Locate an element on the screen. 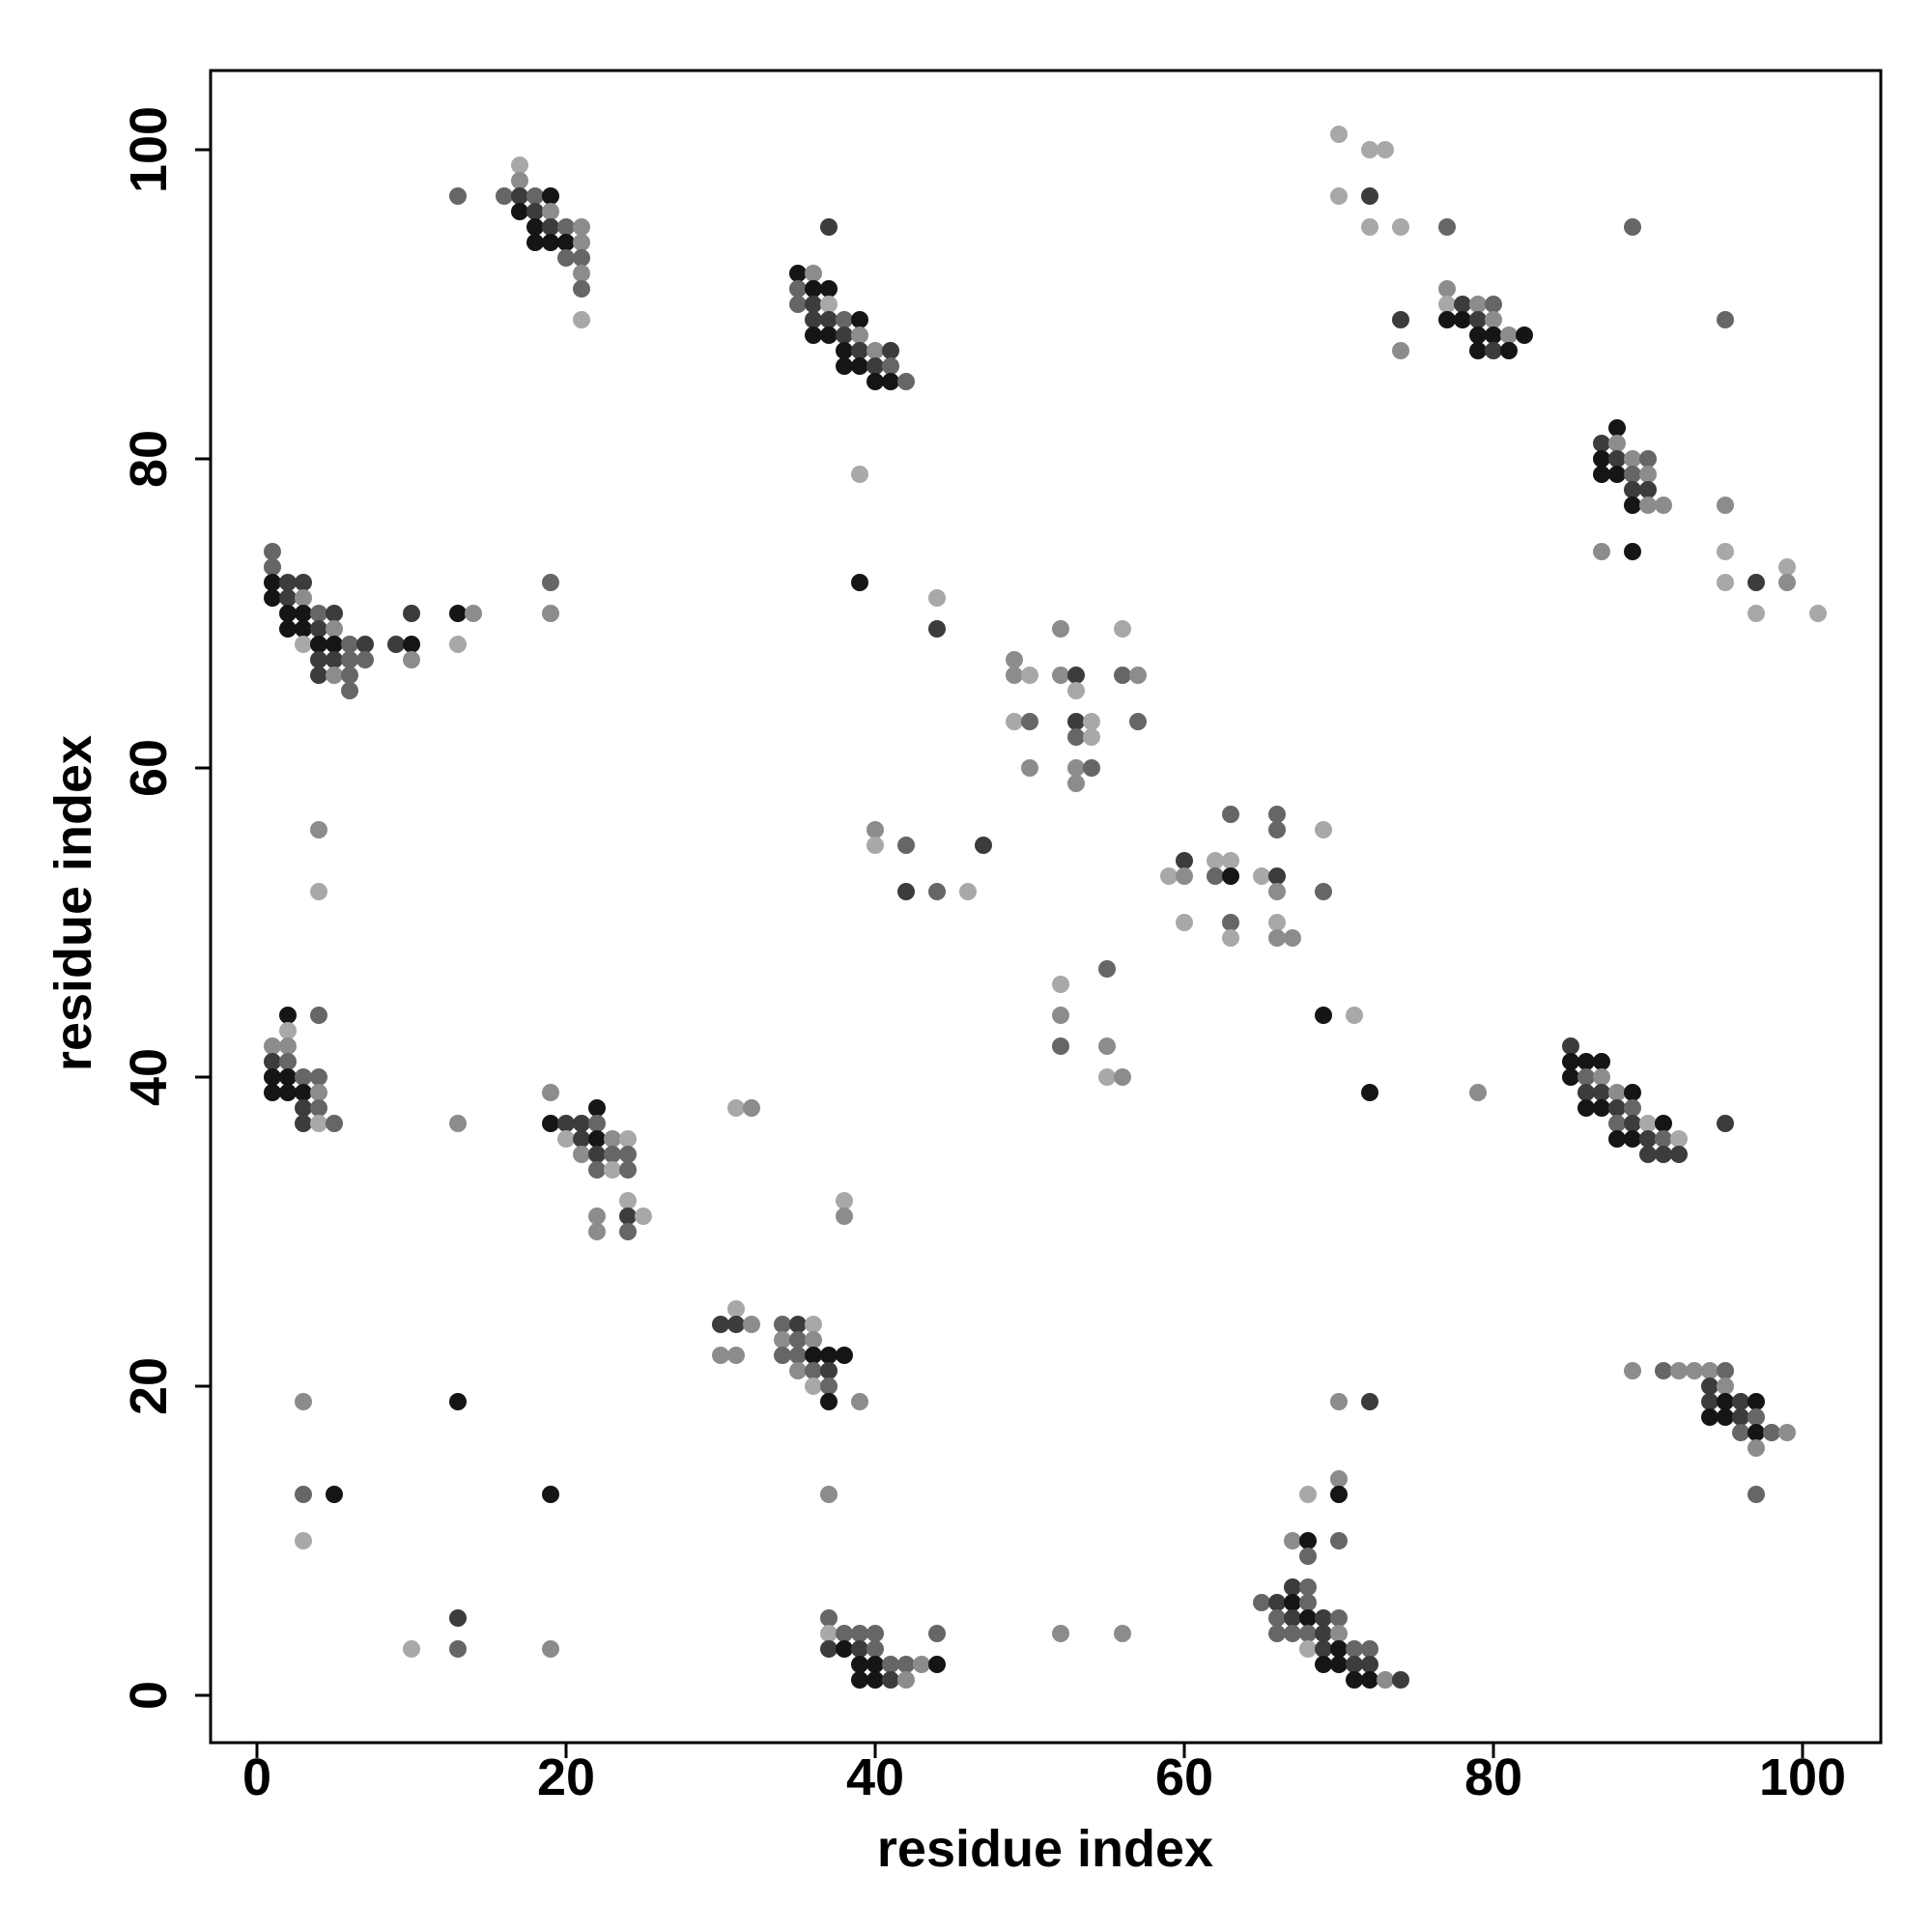 This screenshot has width=1932, height=1932. y-axis: 0 20 40 60 80 100 is located at coordinates (165, 908).